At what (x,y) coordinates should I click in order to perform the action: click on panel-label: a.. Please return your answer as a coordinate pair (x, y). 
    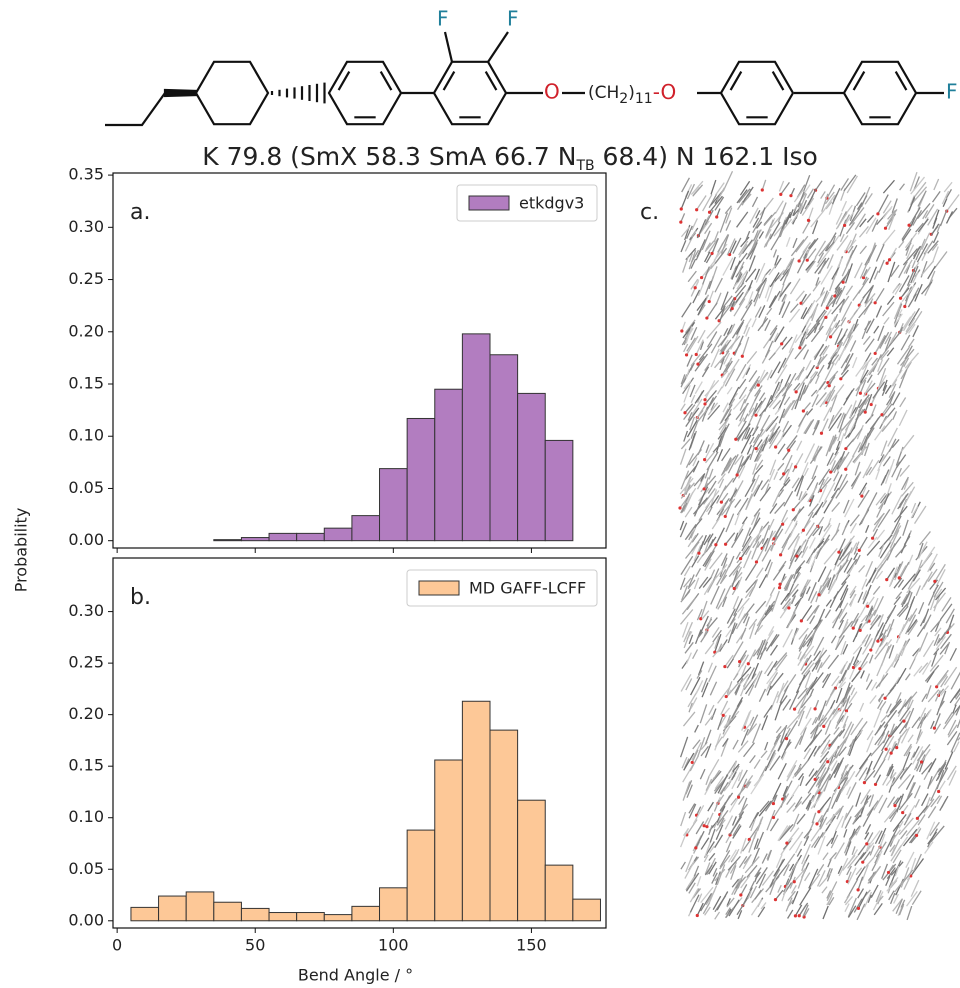
    Looking at the image, I should click on (140, 212).